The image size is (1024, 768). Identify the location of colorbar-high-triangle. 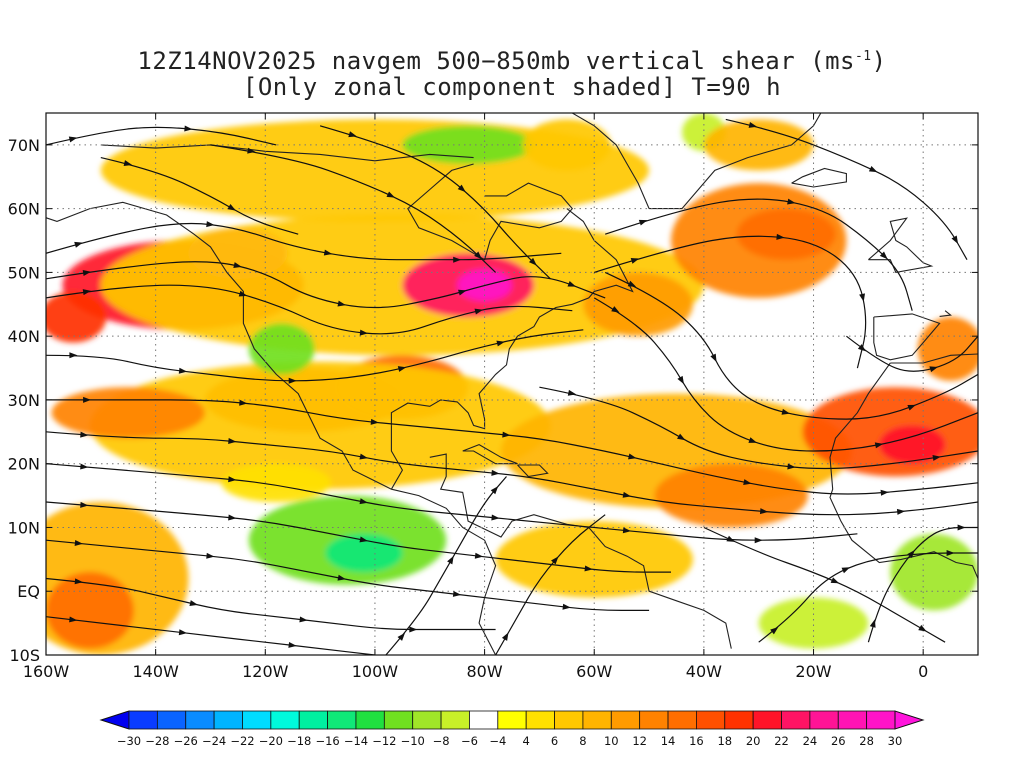
(909, 720).